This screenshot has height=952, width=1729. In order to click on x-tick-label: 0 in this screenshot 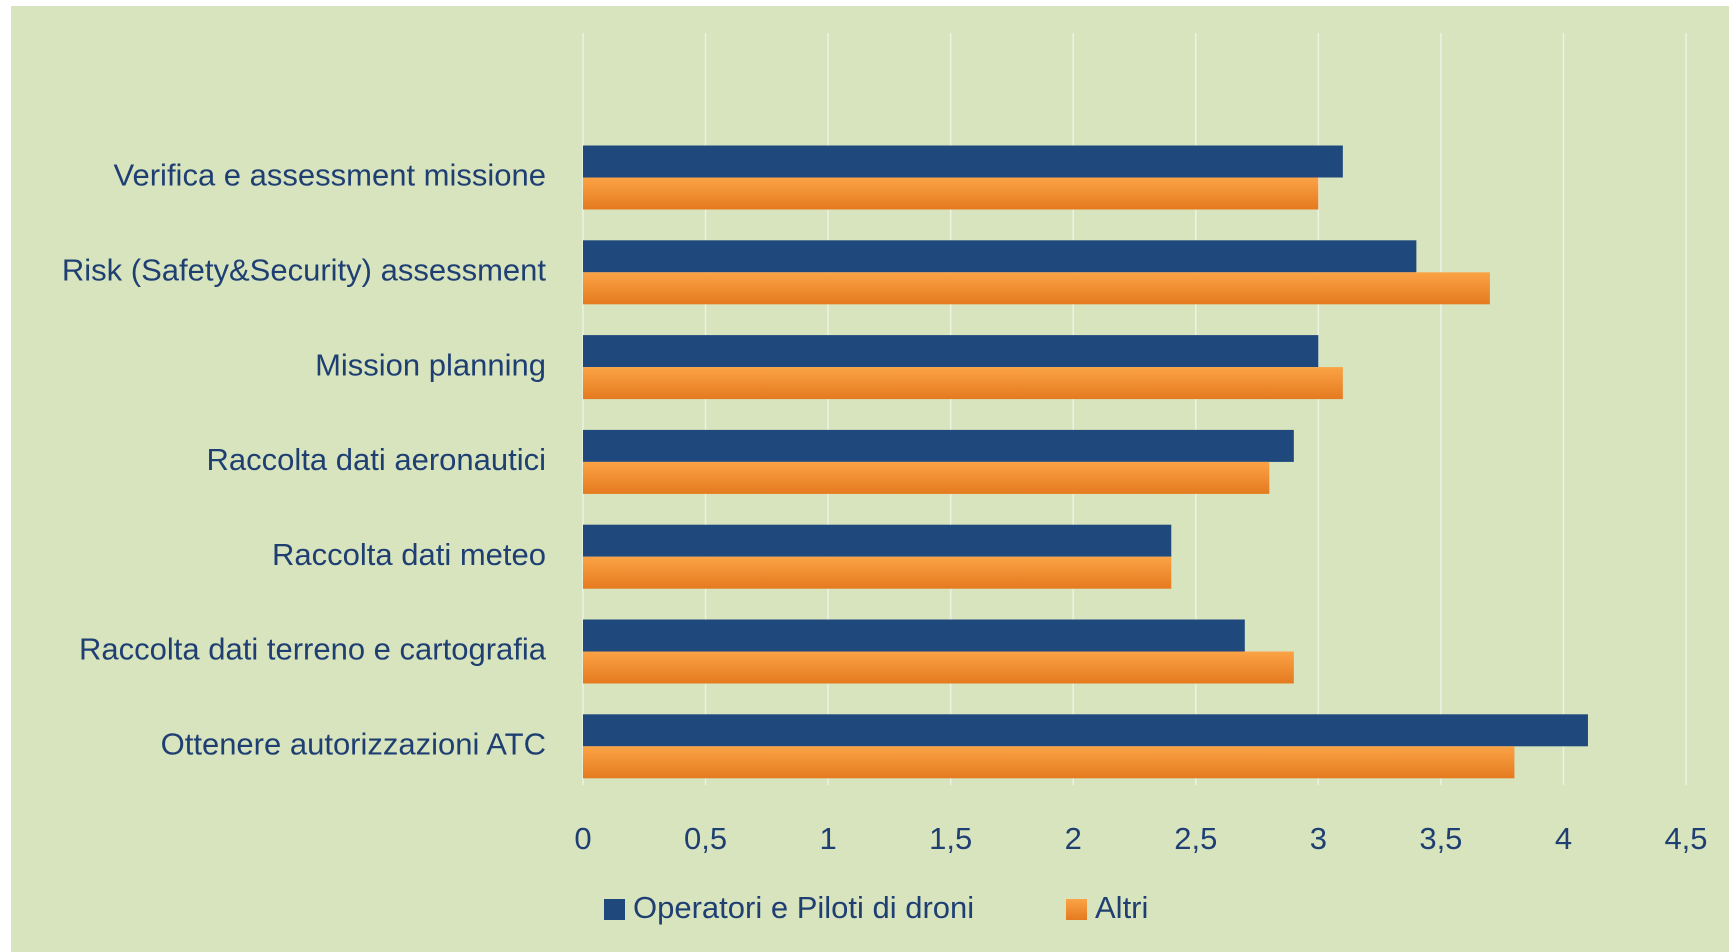, I will do `click(582, 838)`.